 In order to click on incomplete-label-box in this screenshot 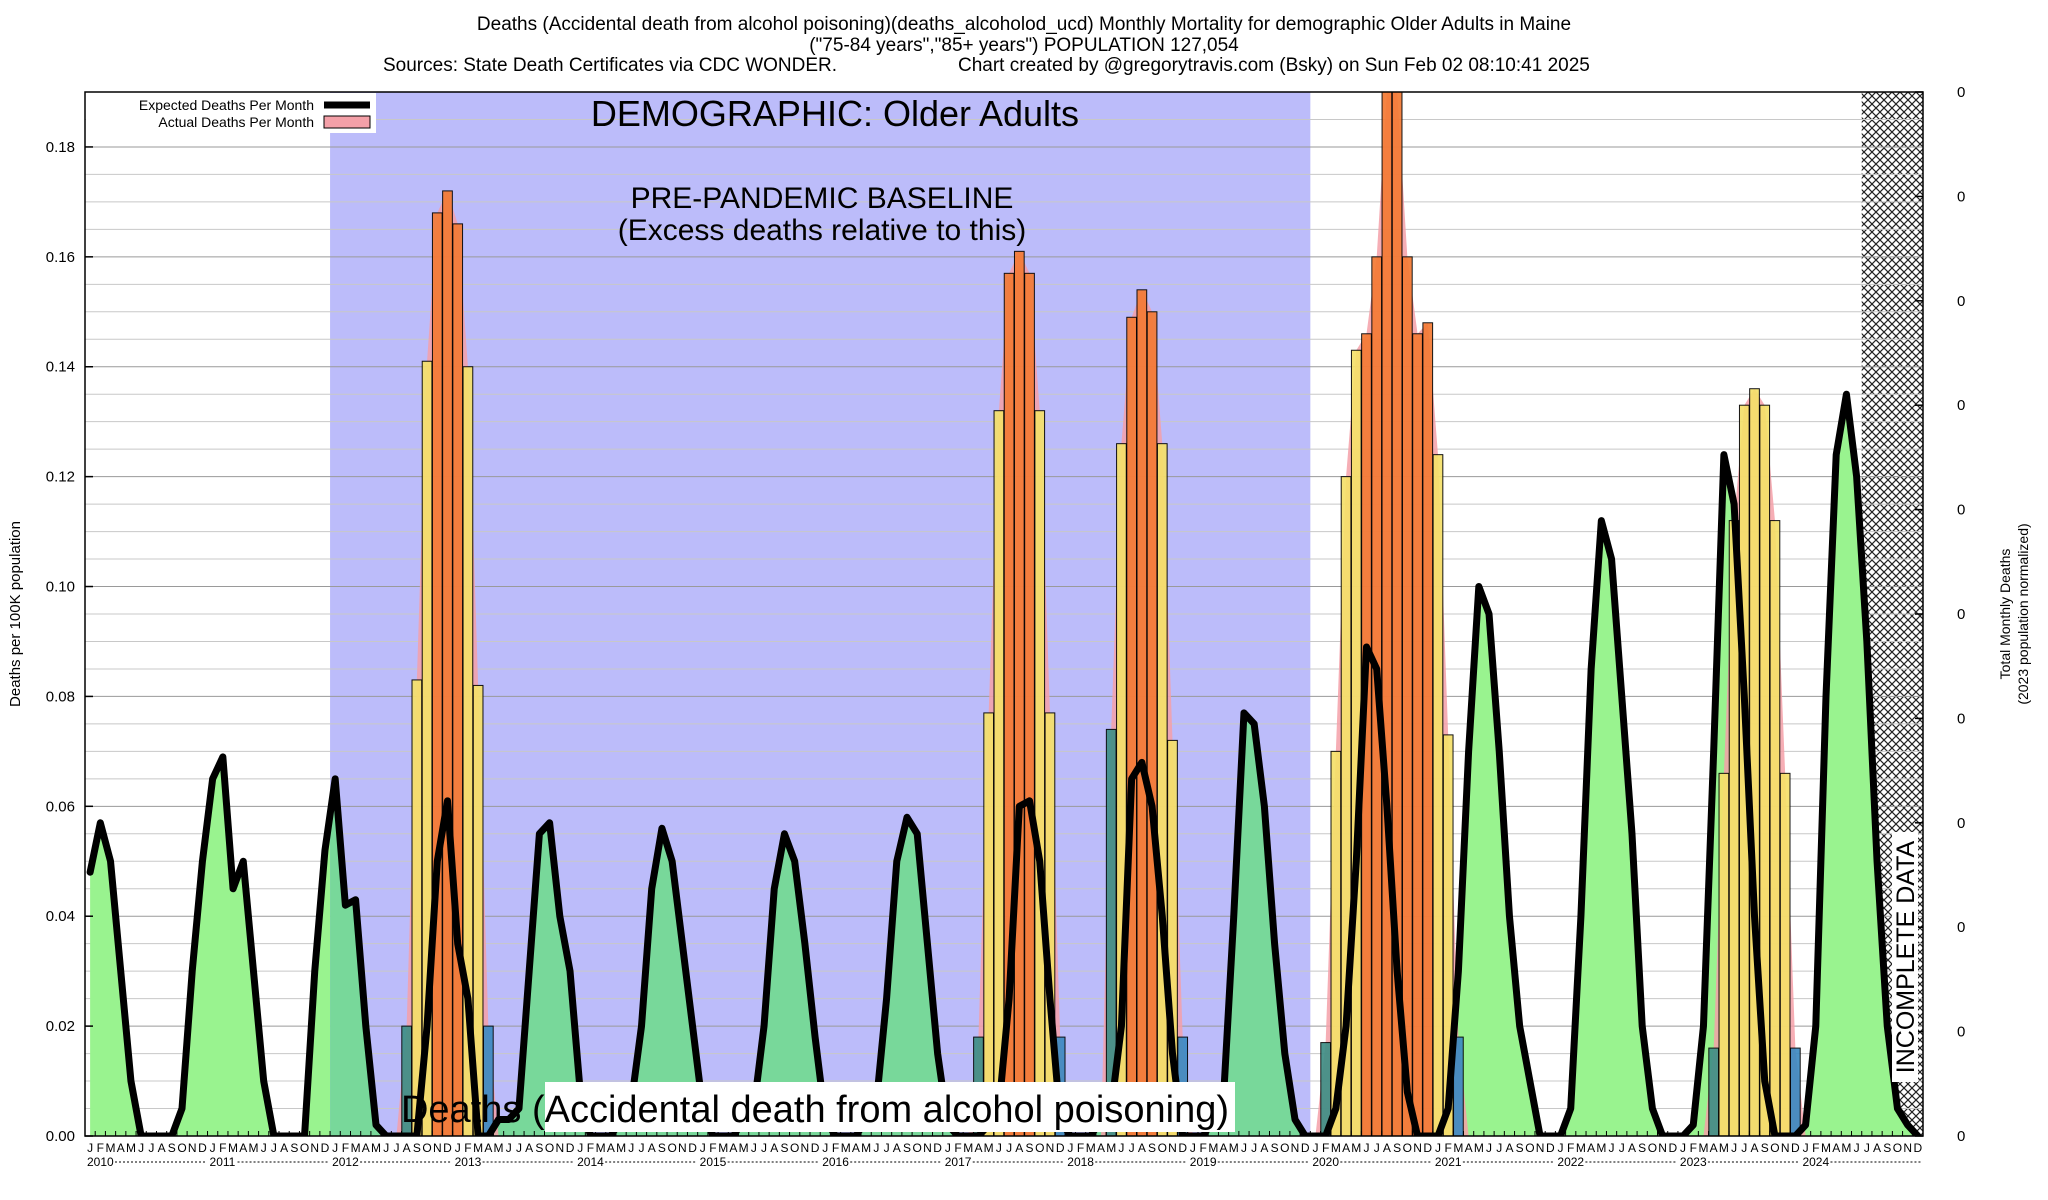, I will do `click(1905, 957)`.